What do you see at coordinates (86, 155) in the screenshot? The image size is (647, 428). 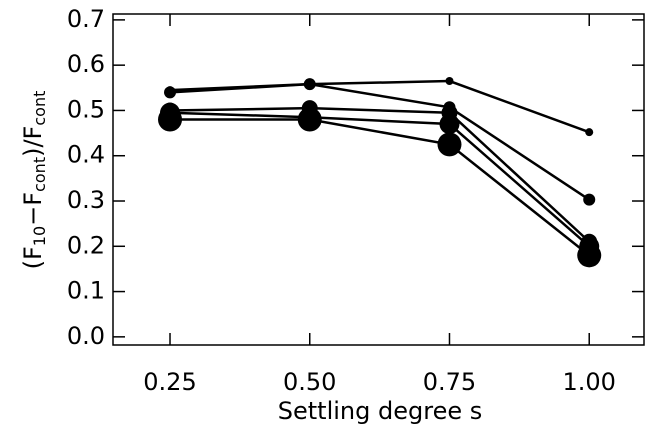 I see `y-tick-label: 0.4` at bounding box center [86, 155].